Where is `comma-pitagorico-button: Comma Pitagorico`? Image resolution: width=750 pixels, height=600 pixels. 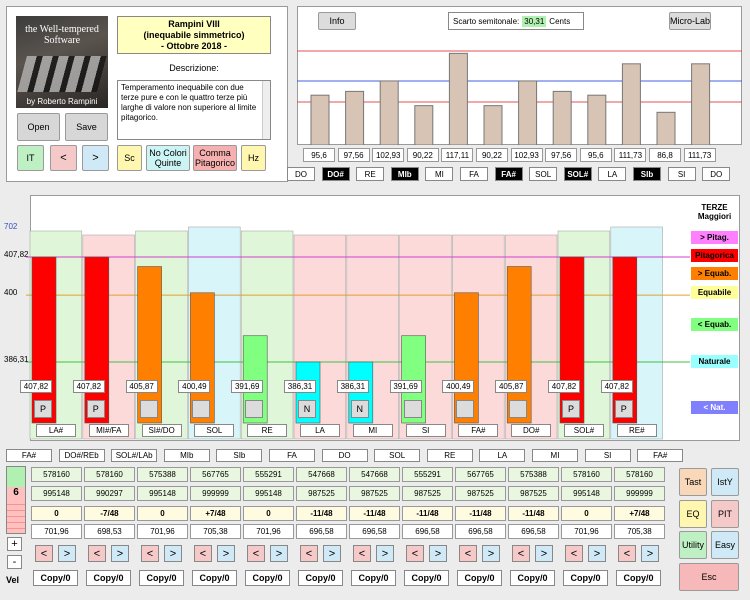 comma-pitagorico-button: Comma Pitagorico is located at coordinates (215, 158).